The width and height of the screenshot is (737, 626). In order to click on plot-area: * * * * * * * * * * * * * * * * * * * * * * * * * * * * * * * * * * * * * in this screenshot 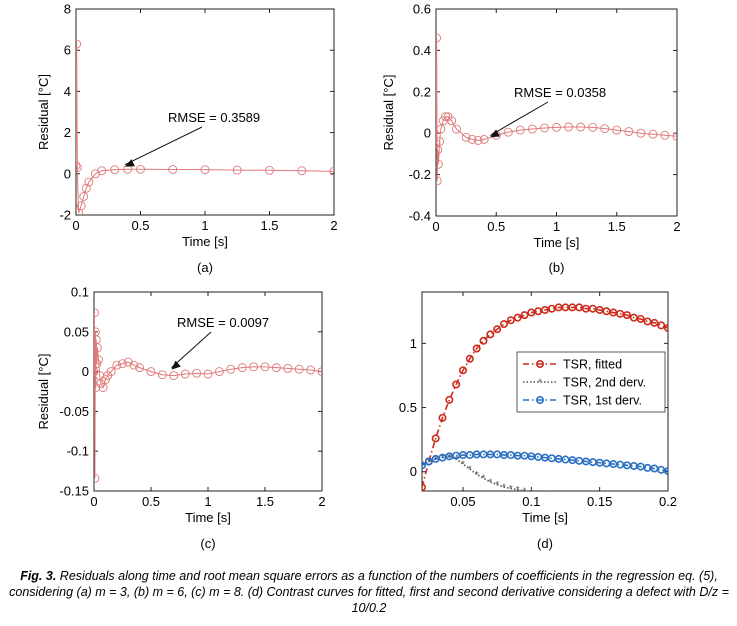, I will do `click(545, 404)`.